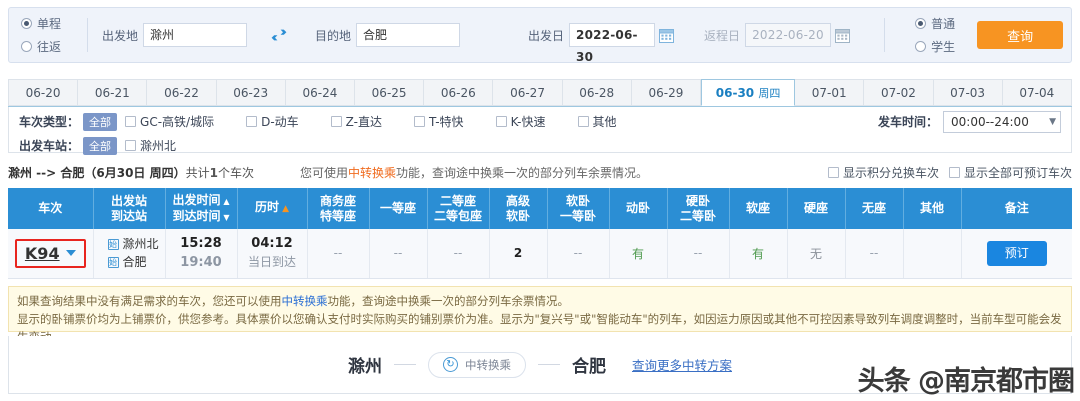 Image resolution: width=1080 pixels, height=401 pixels. What do you see at coordinates (134, 262) in the screenshot?
I see `to-station-name: 合肥` at bounding box center [134, 262].